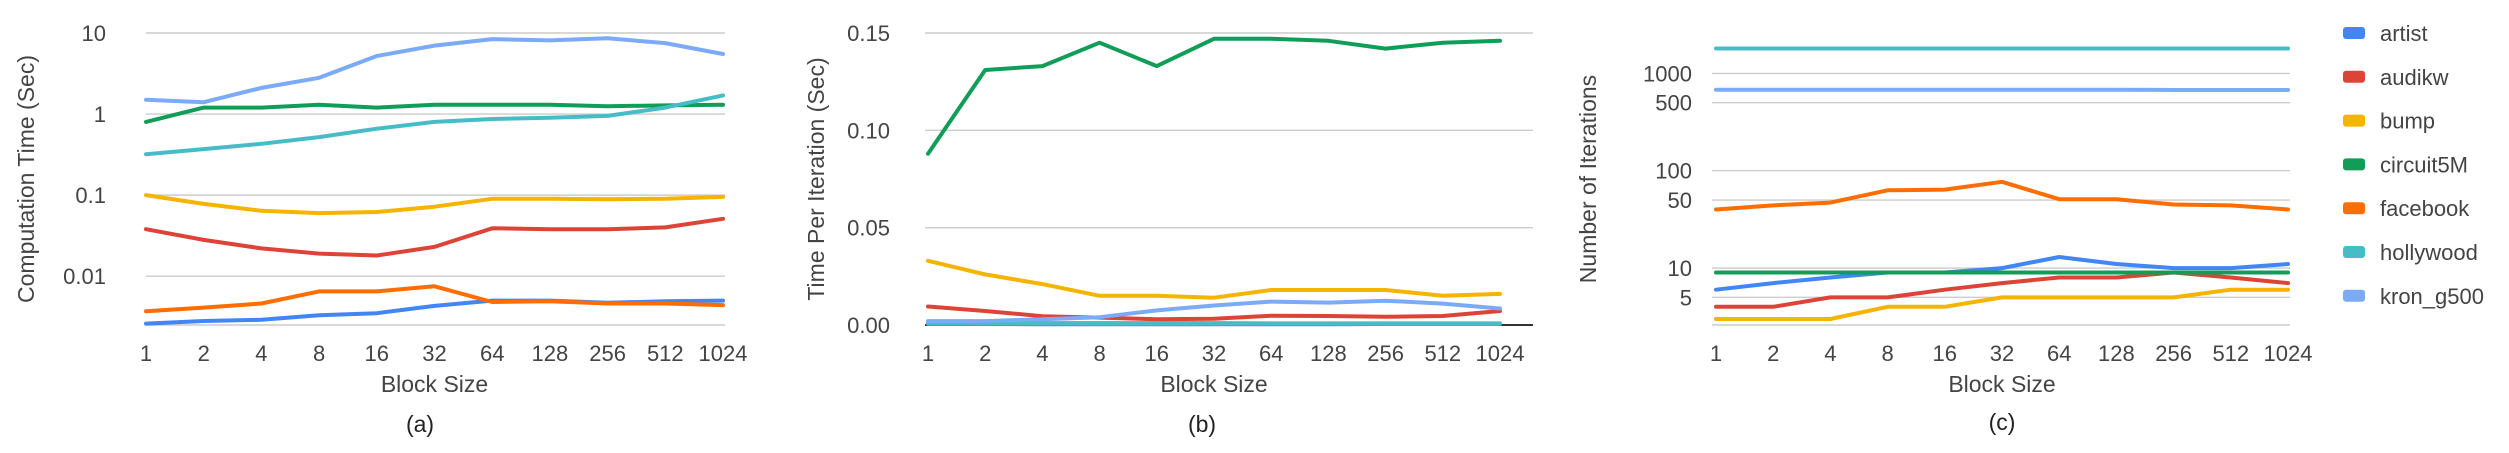 Image resolution: width=2509 pixels, height=453 pixels. I want to click on y-tick-label: 50, so click(1680, 200).